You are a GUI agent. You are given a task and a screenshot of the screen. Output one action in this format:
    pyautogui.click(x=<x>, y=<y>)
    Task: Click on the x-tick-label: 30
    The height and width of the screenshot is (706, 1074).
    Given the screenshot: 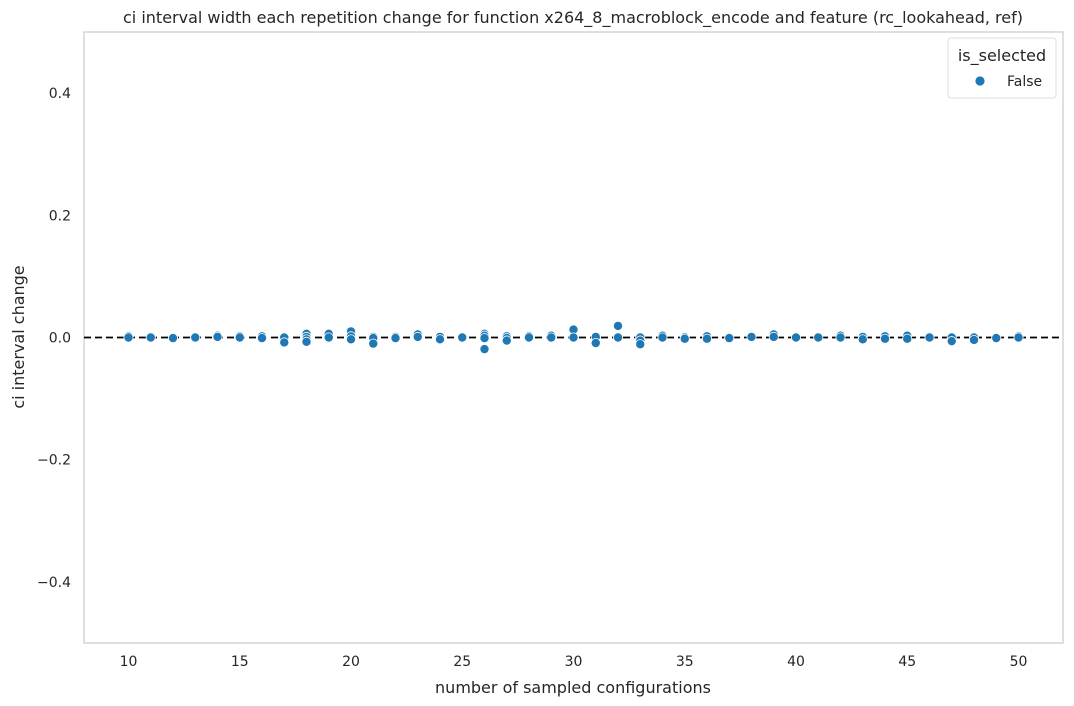 What is the action you would take?
    pyautogui.click(x=574, y=662)
    